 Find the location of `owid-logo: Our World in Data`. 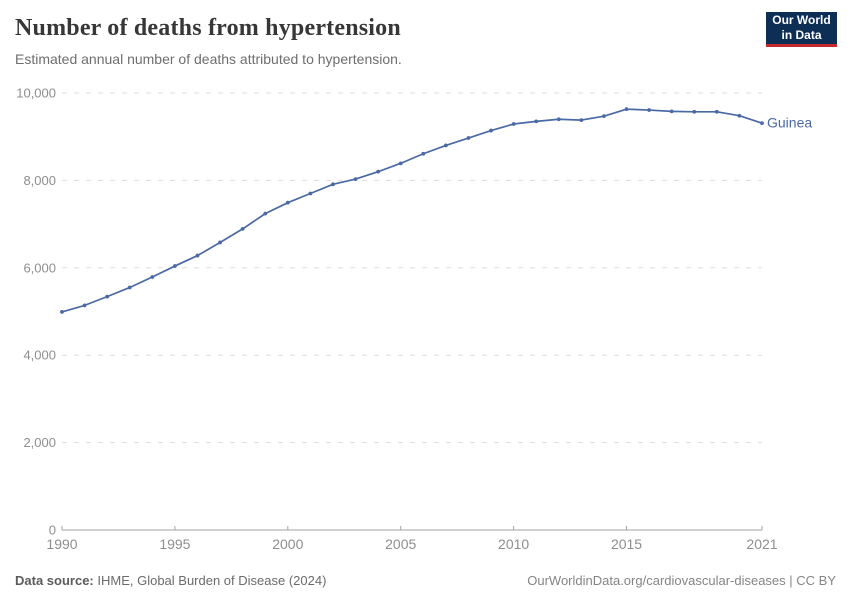

owid-logo: Our World in Data is located at coordinates (801, 29).